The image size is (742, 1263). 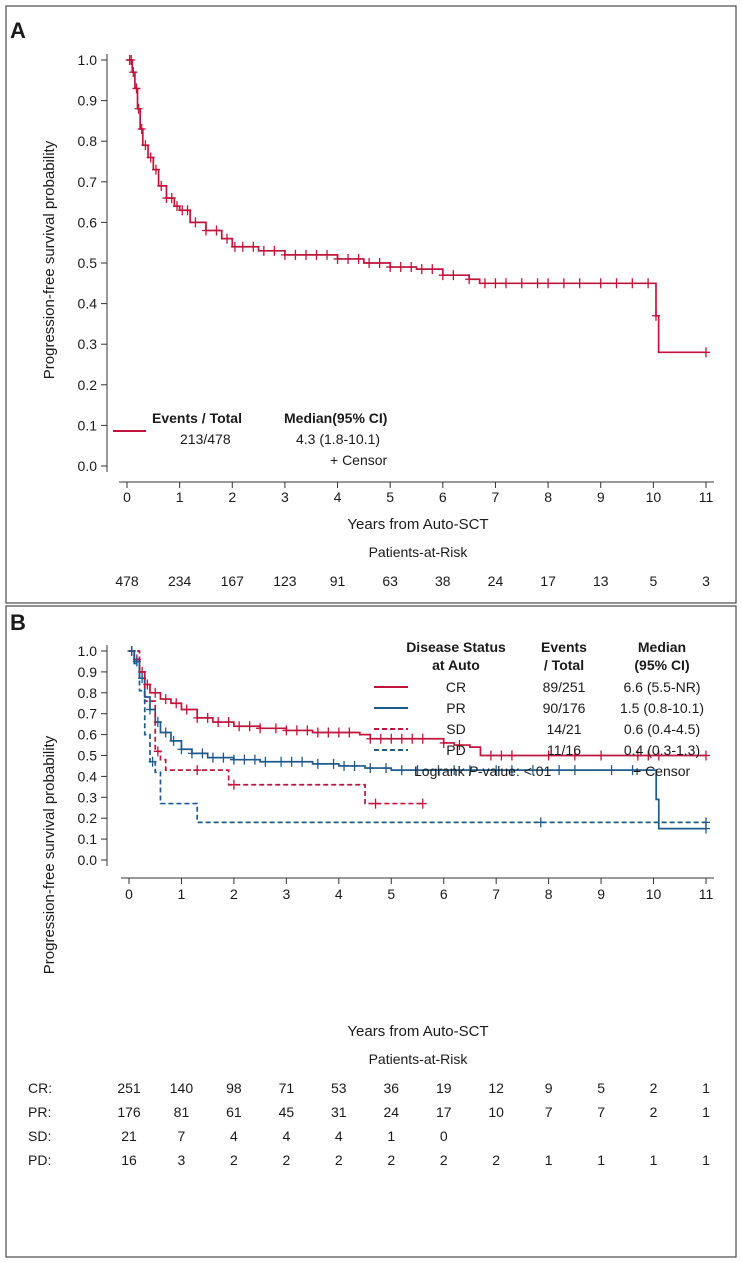 I want to click on panel-b-risk-row-label: SD:, so click(x=39, y=1136).